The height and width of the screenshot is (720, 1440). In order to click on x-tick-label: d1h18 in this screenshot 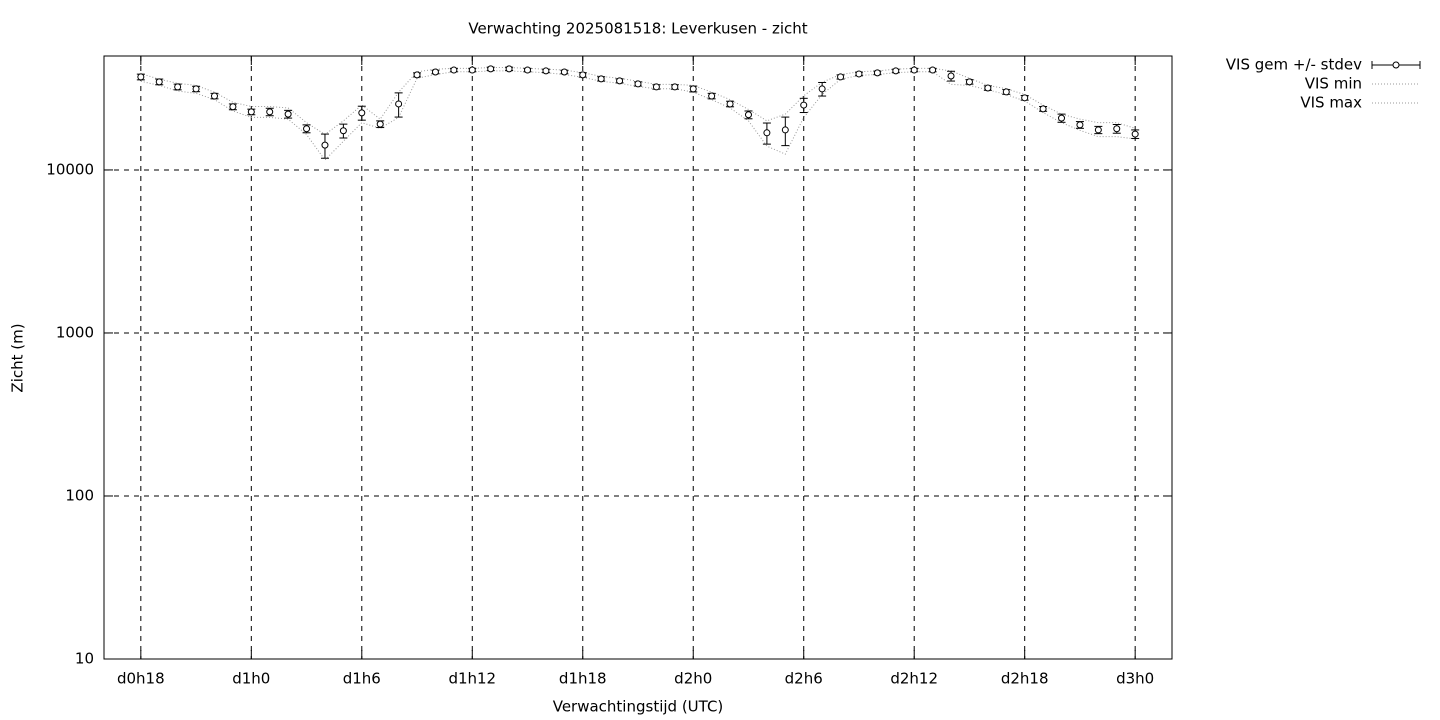, I will do `click(583, 679)`.